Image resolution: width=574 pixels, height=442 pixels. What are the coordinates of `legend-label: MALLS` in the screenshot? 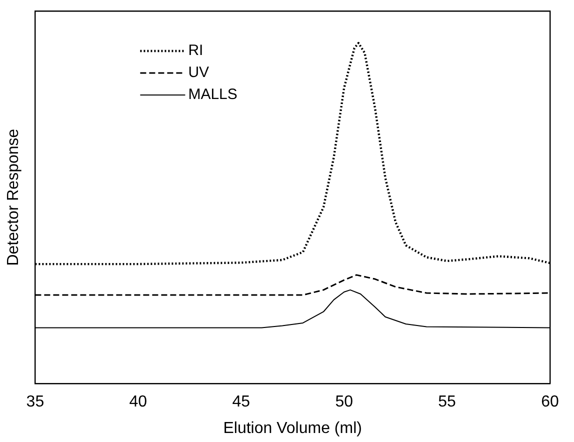 It's located at (213, 95).